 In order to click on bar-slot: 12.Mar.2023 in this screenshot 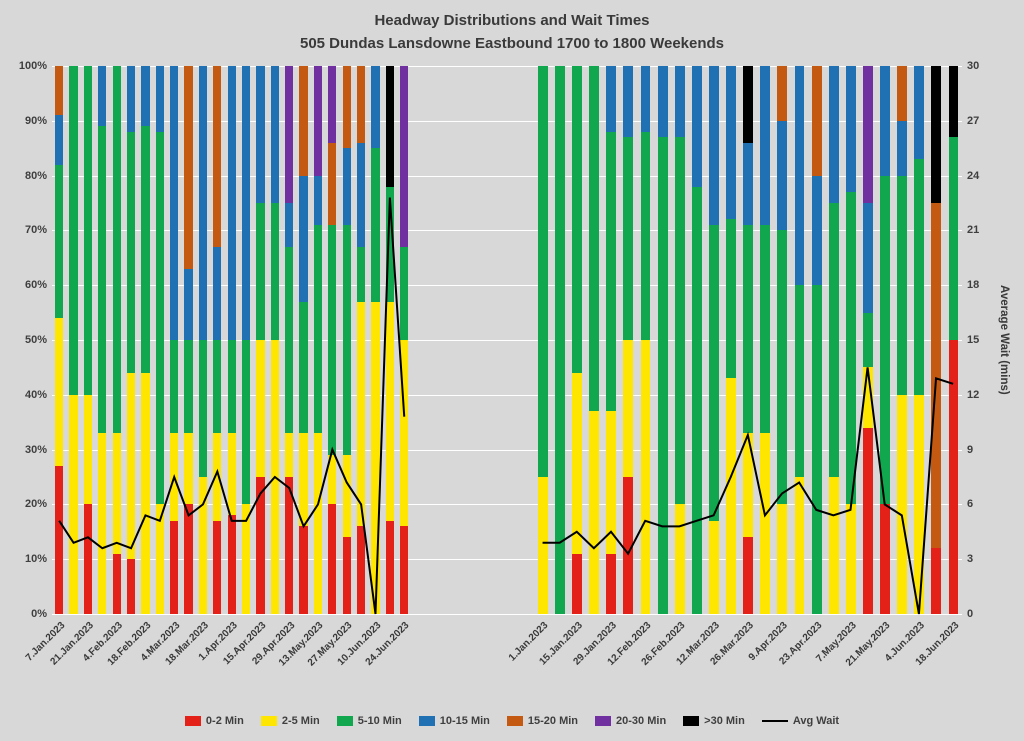, I will do `click(698, 366)`.